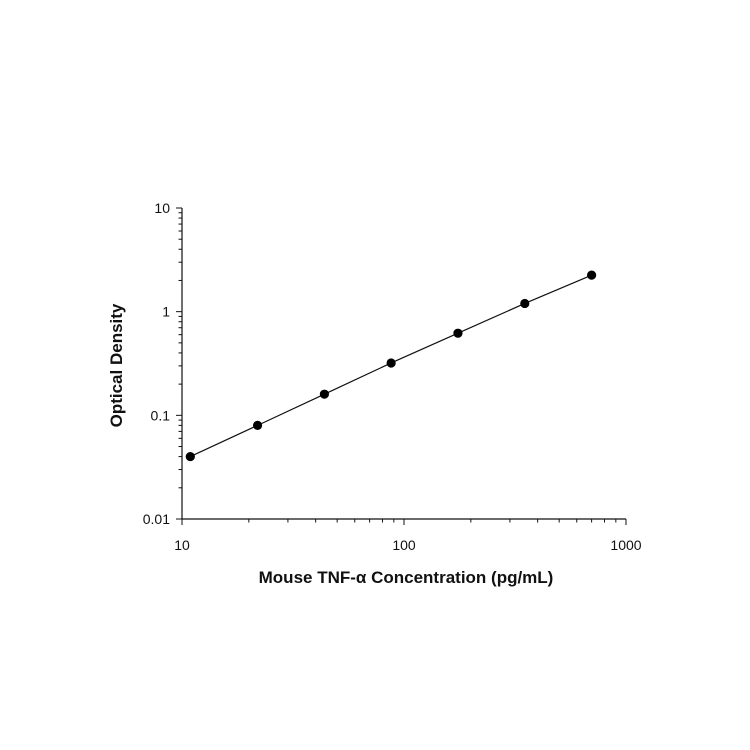 This screenshot has width=750, height=750. I want to click on x-axis-tick-labels: 10 100 1000, so click(408, 545).